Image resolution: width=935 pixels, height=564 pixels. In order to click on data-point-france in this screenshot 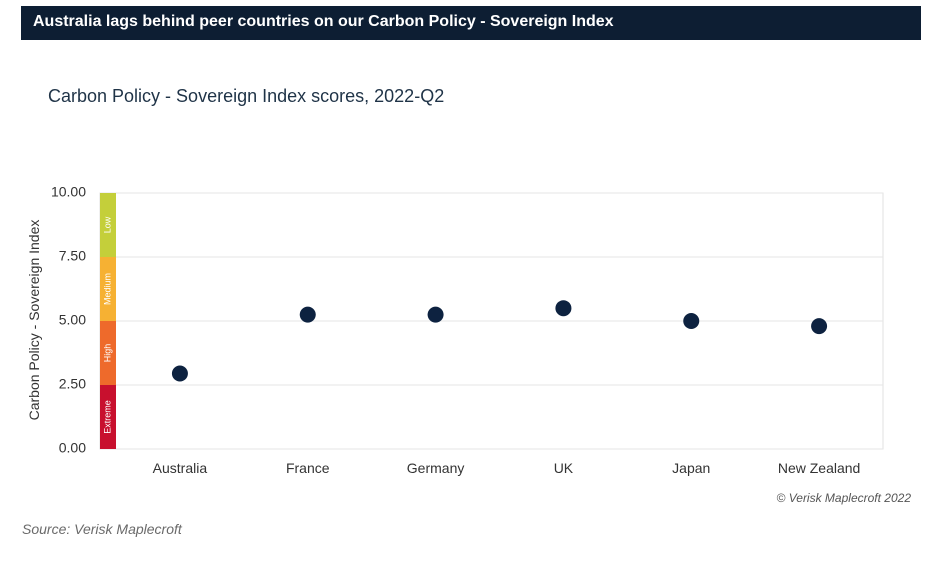, I will do `click(307, 314)`.